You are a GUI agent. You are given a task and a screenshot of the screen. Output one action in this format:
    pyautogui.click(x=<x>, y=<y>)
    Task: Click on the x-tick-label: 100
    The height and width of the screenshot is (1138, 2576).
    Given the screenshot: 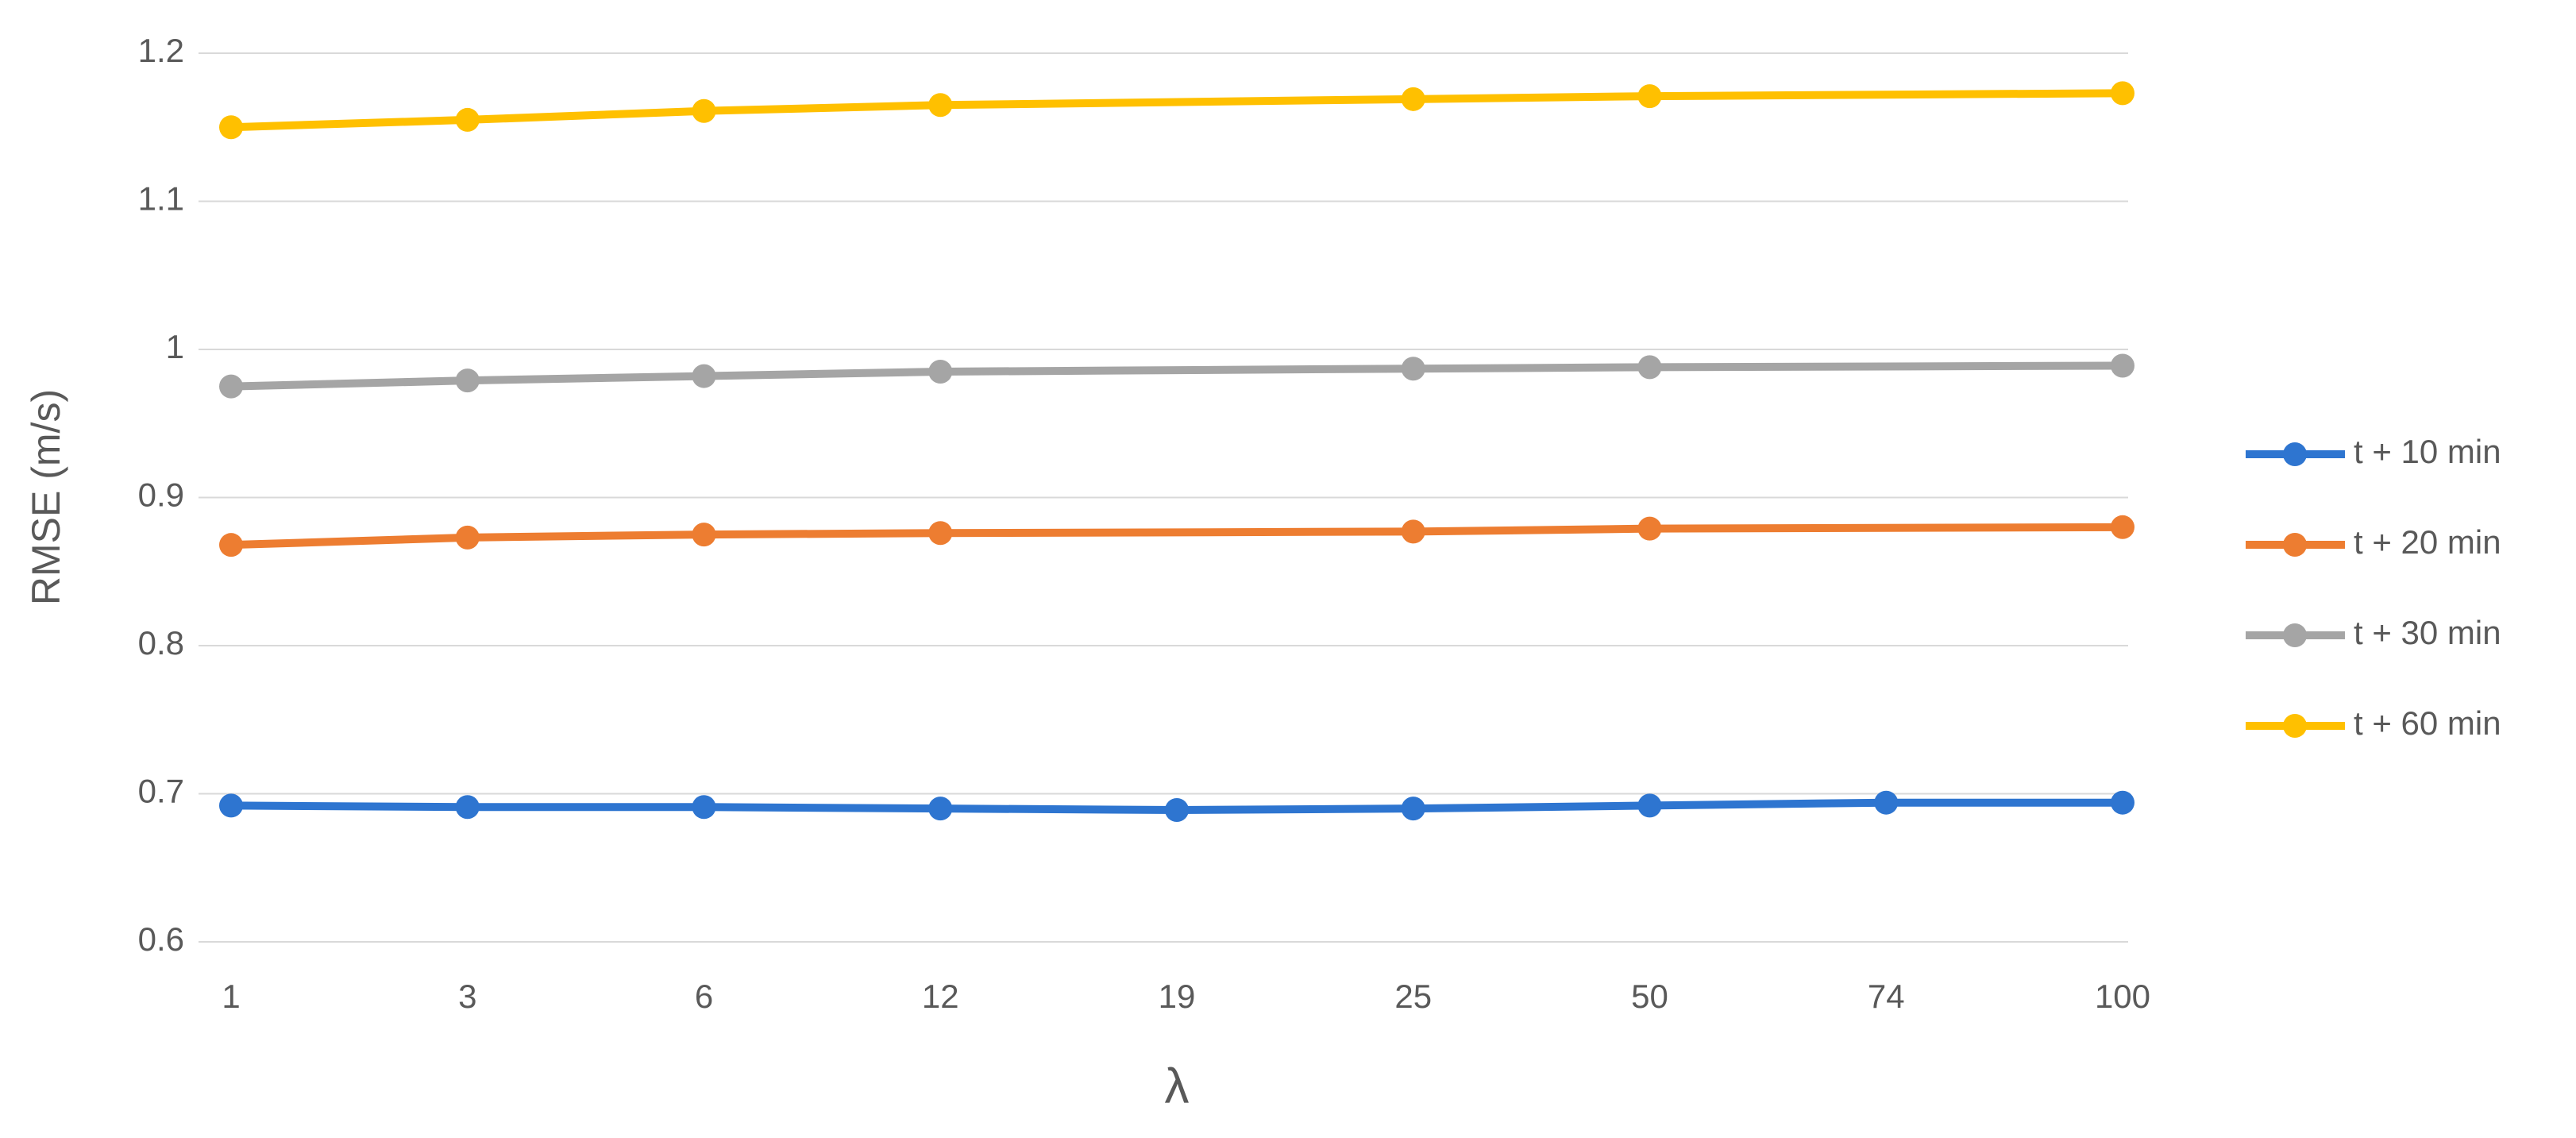 What is the action you would take?
    pyautogui.click(x=2122, y=997)
    